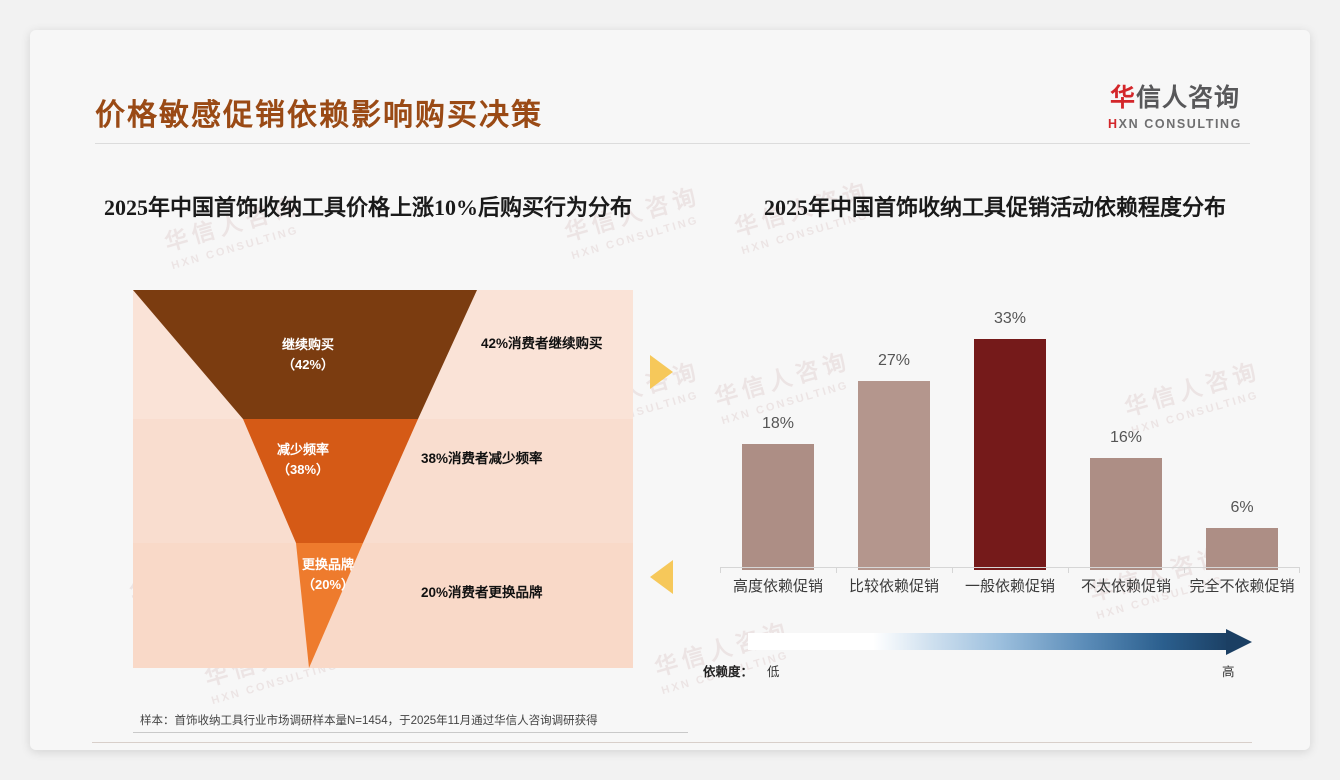 The width and height of the screenshot is (1340, 780). Describe the element at coordinates (1125, 586) in the screenshot. I see `x-axis-label-3: 不太依赖促销` at that location.